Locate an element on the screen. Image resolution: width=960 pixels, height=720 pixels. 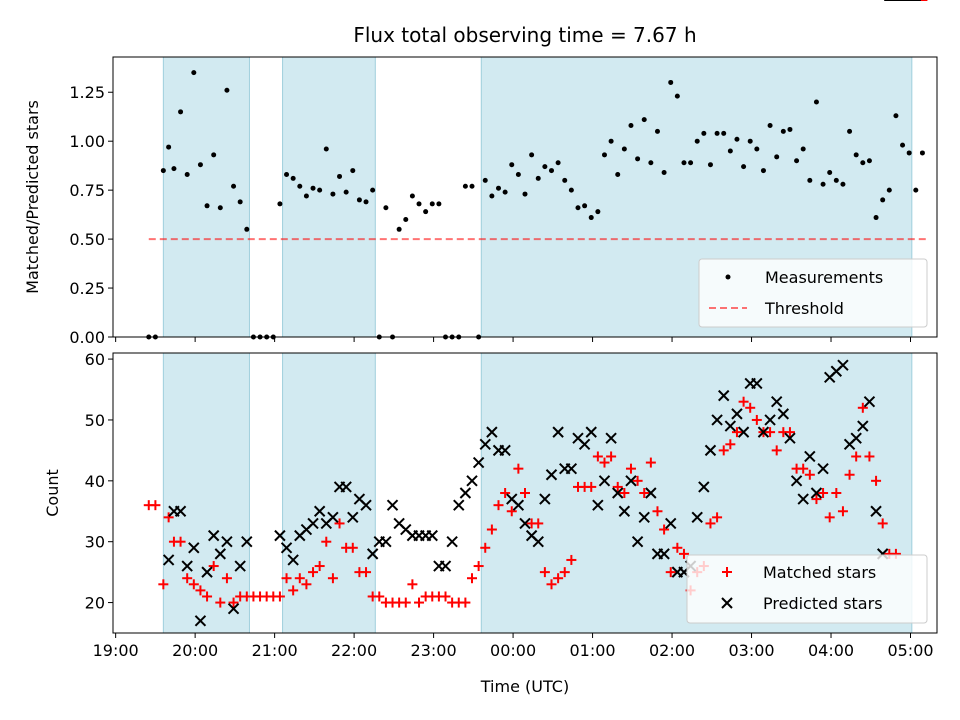
x-tick-label: 21:00 is located at coordinates (275, 650).